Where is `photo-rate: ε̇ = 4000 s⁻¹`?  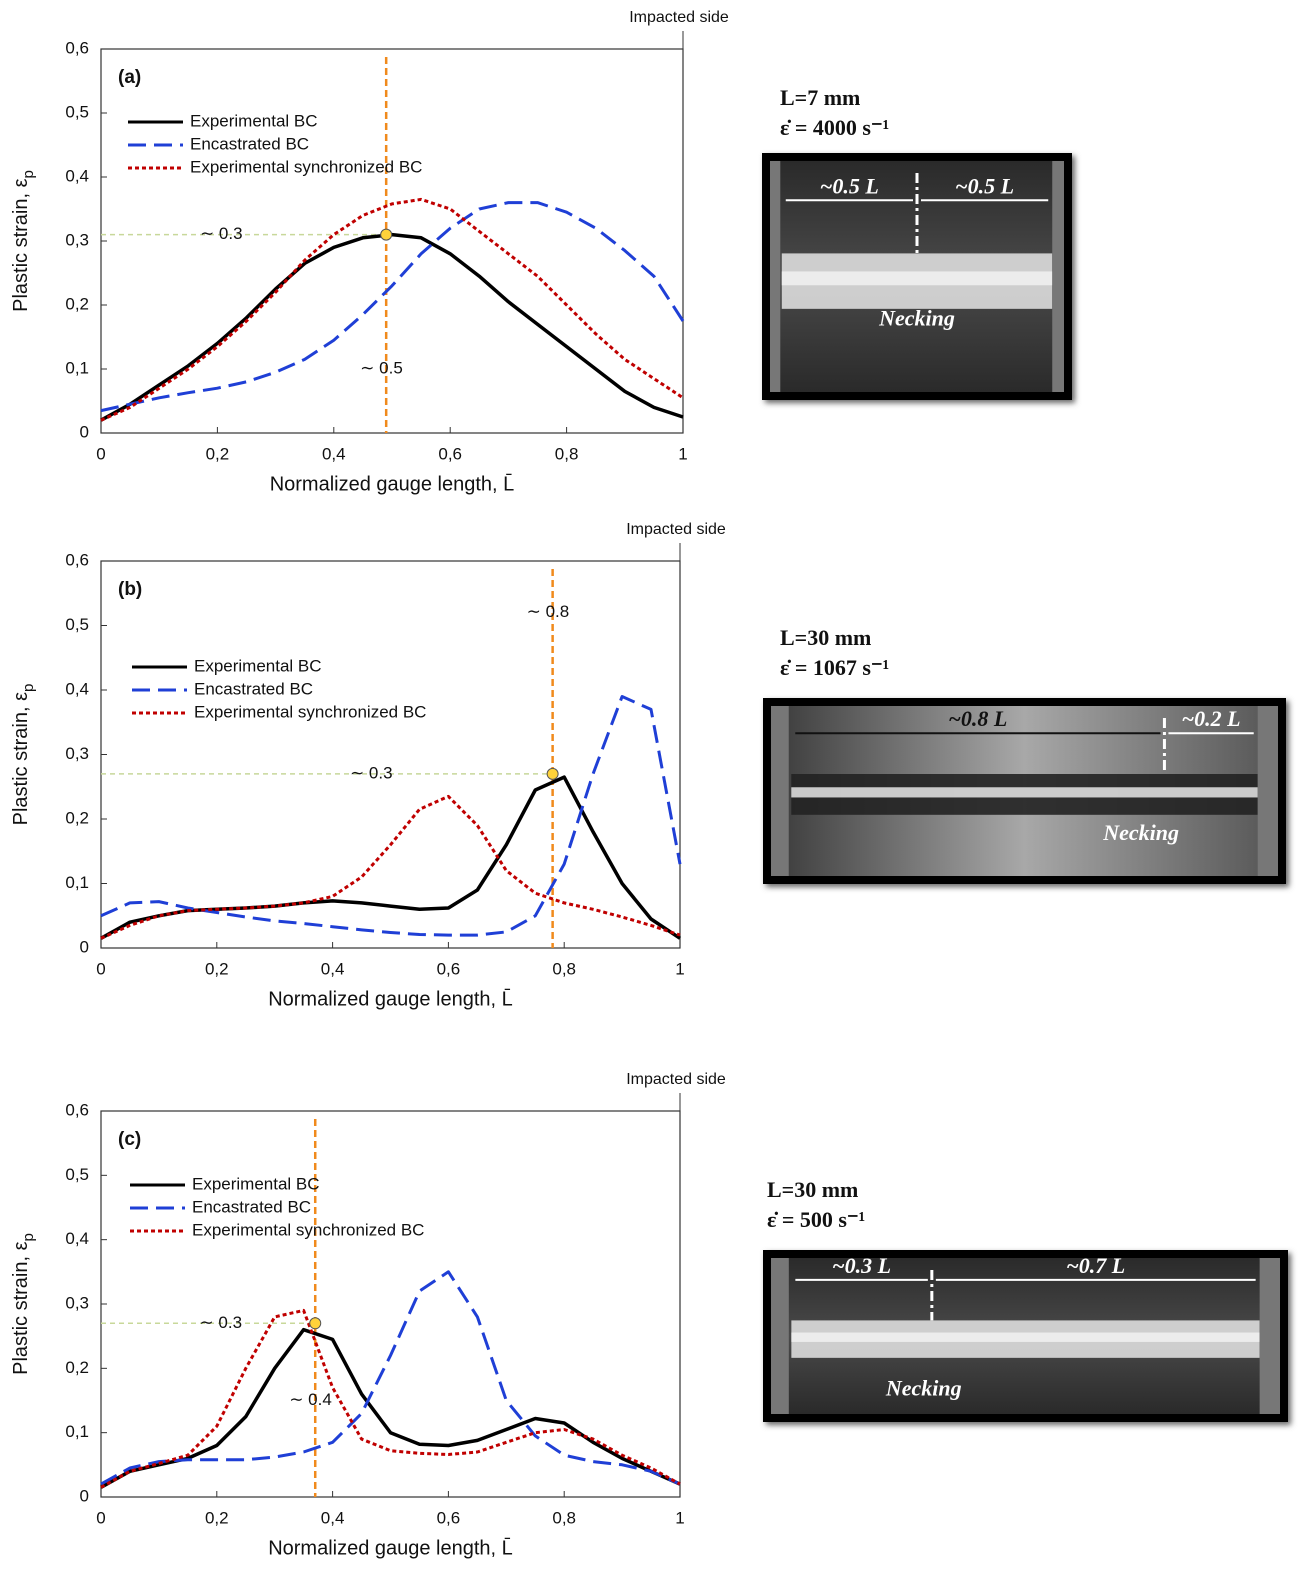 photo-rate: ε̇ = 4000 s⁻¹ is located at coordinates (834, 127).